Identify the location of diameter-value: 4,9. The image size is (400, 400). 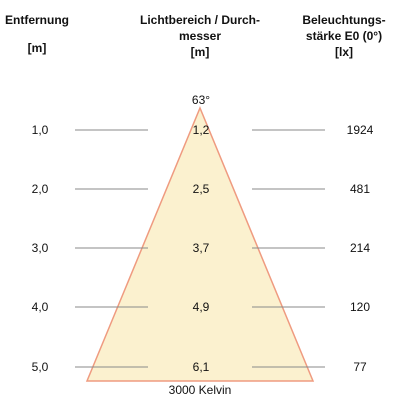
(201, 307).